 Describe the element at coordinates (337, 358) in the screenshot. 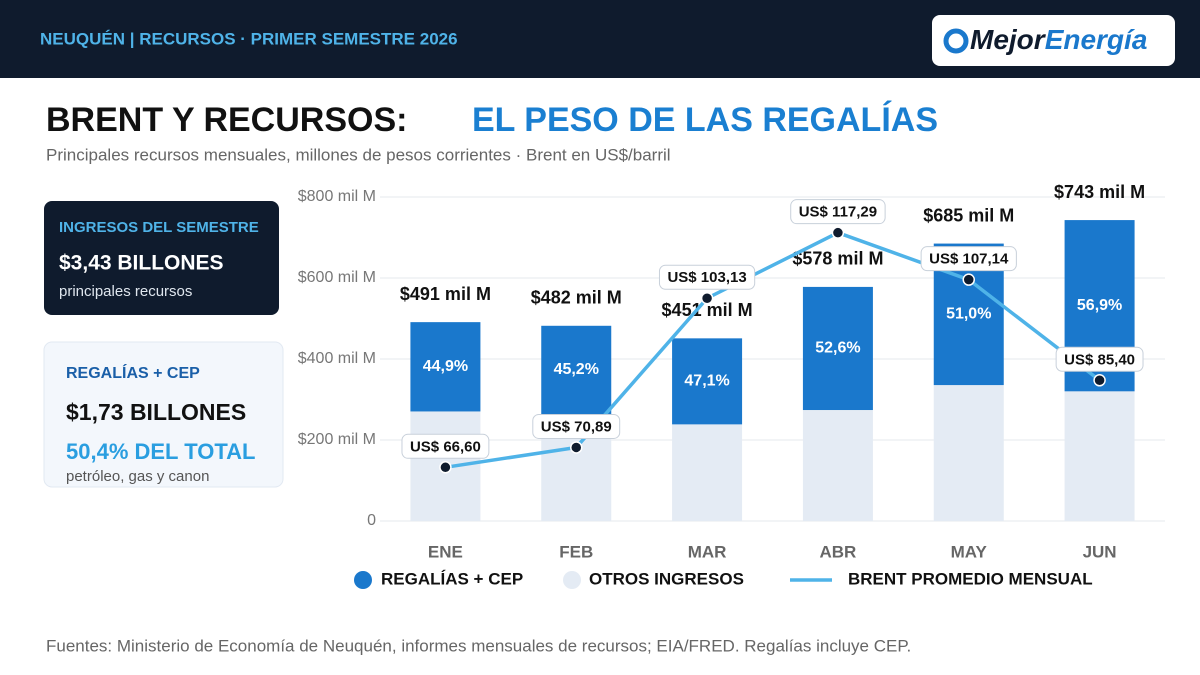

I see `y-tick-label: $400 mil M` at that location.